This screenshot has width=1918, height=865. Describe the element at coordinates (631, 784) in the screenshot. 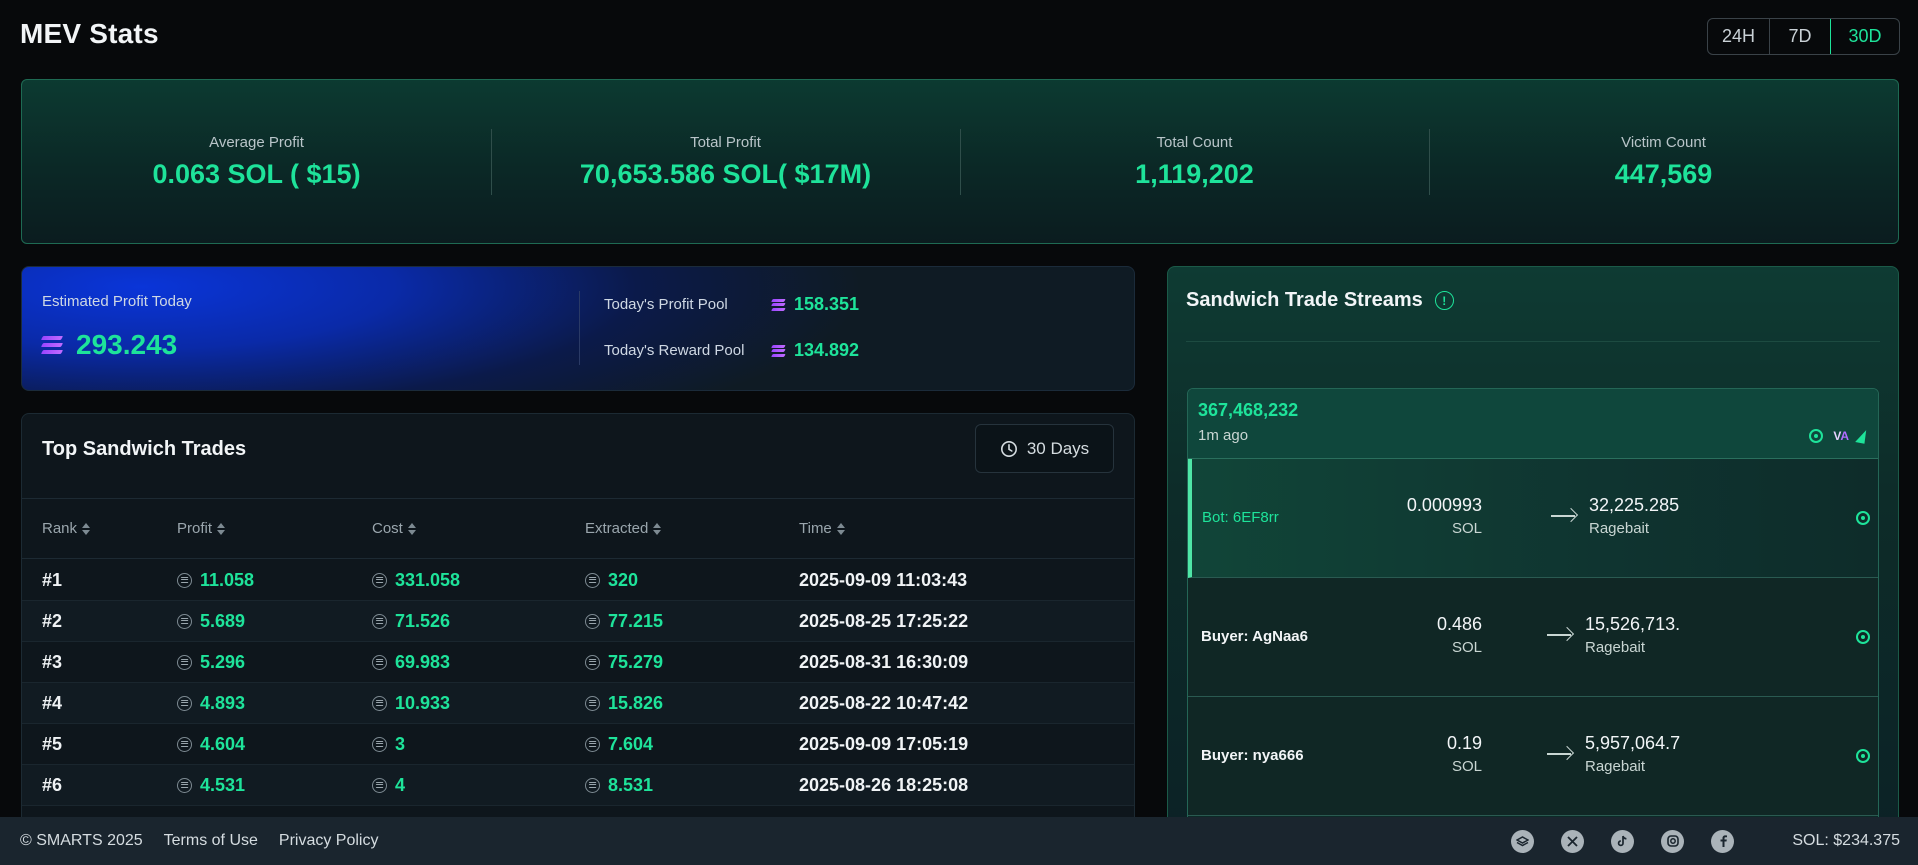

I see `cell-value: 8.531` at that location.